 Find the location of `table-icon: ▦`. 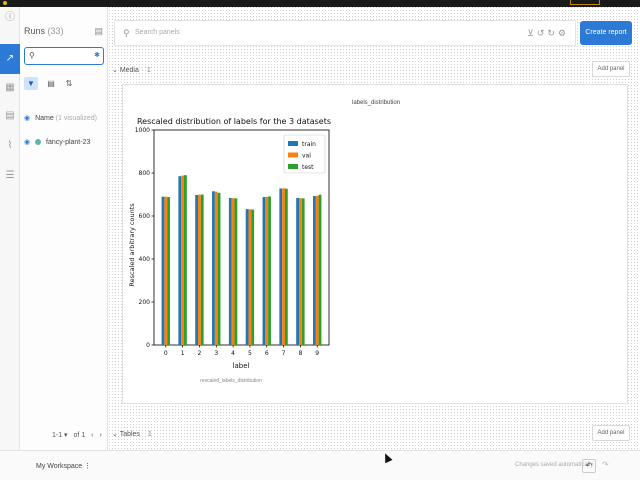

table-icon: ▦ is located at coordinates (10, 87).